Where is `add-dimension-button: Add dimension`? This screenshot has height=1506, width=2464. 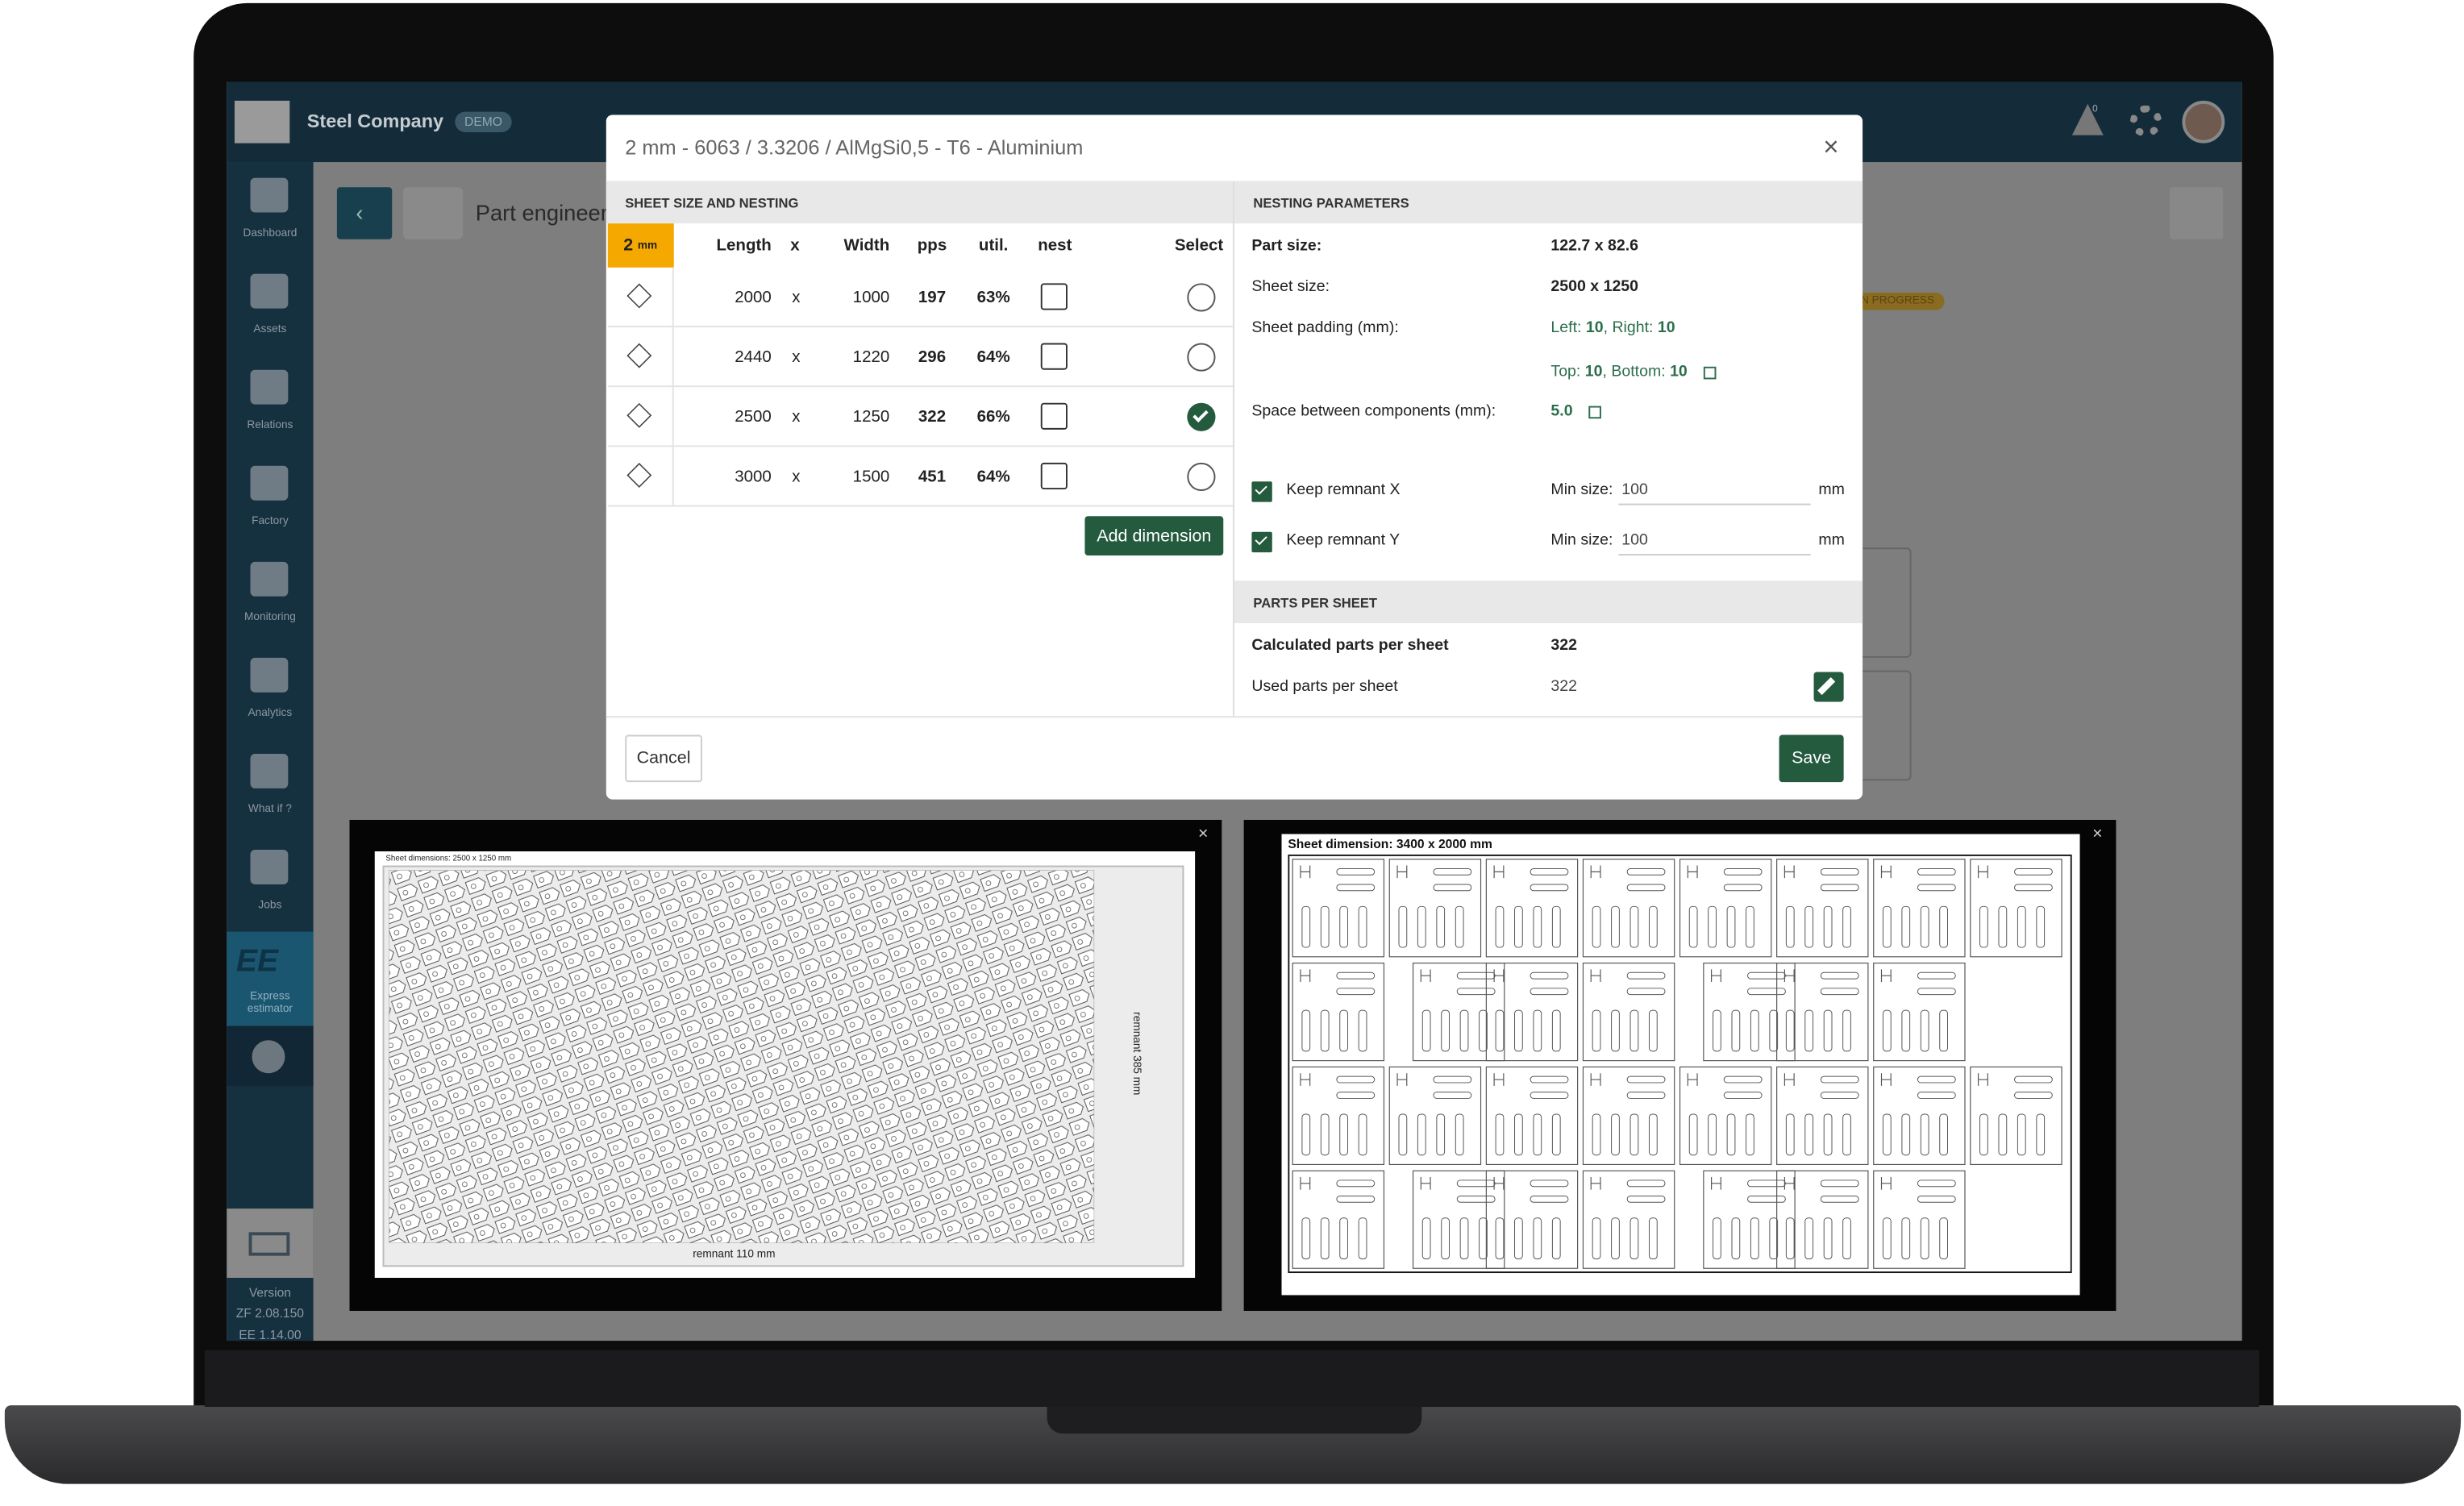
add-dimension-button: Add dimension is located at coordinates (1154, 536).